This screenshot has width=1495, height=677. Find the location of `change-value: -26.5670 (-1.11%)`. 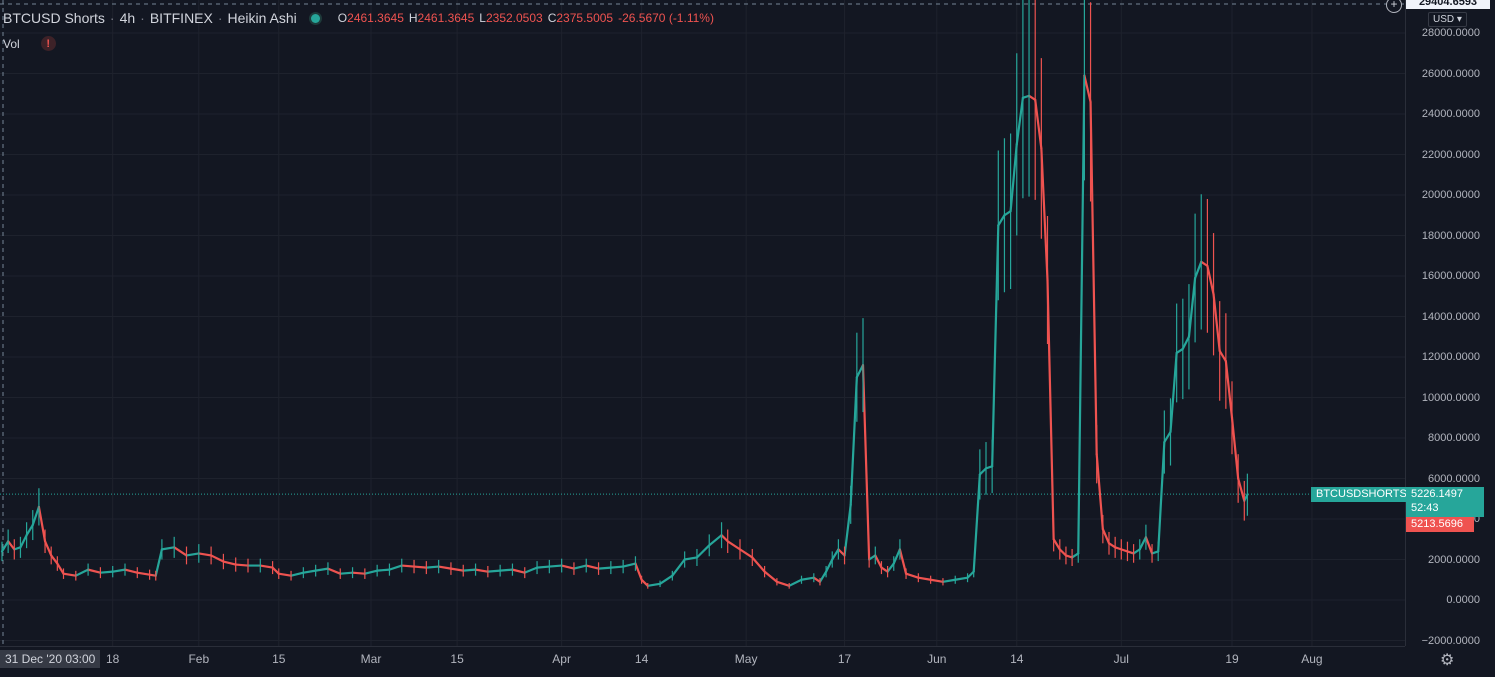

change-value: -26.5670 (-1.11%) is located at coordinates (666, 18).